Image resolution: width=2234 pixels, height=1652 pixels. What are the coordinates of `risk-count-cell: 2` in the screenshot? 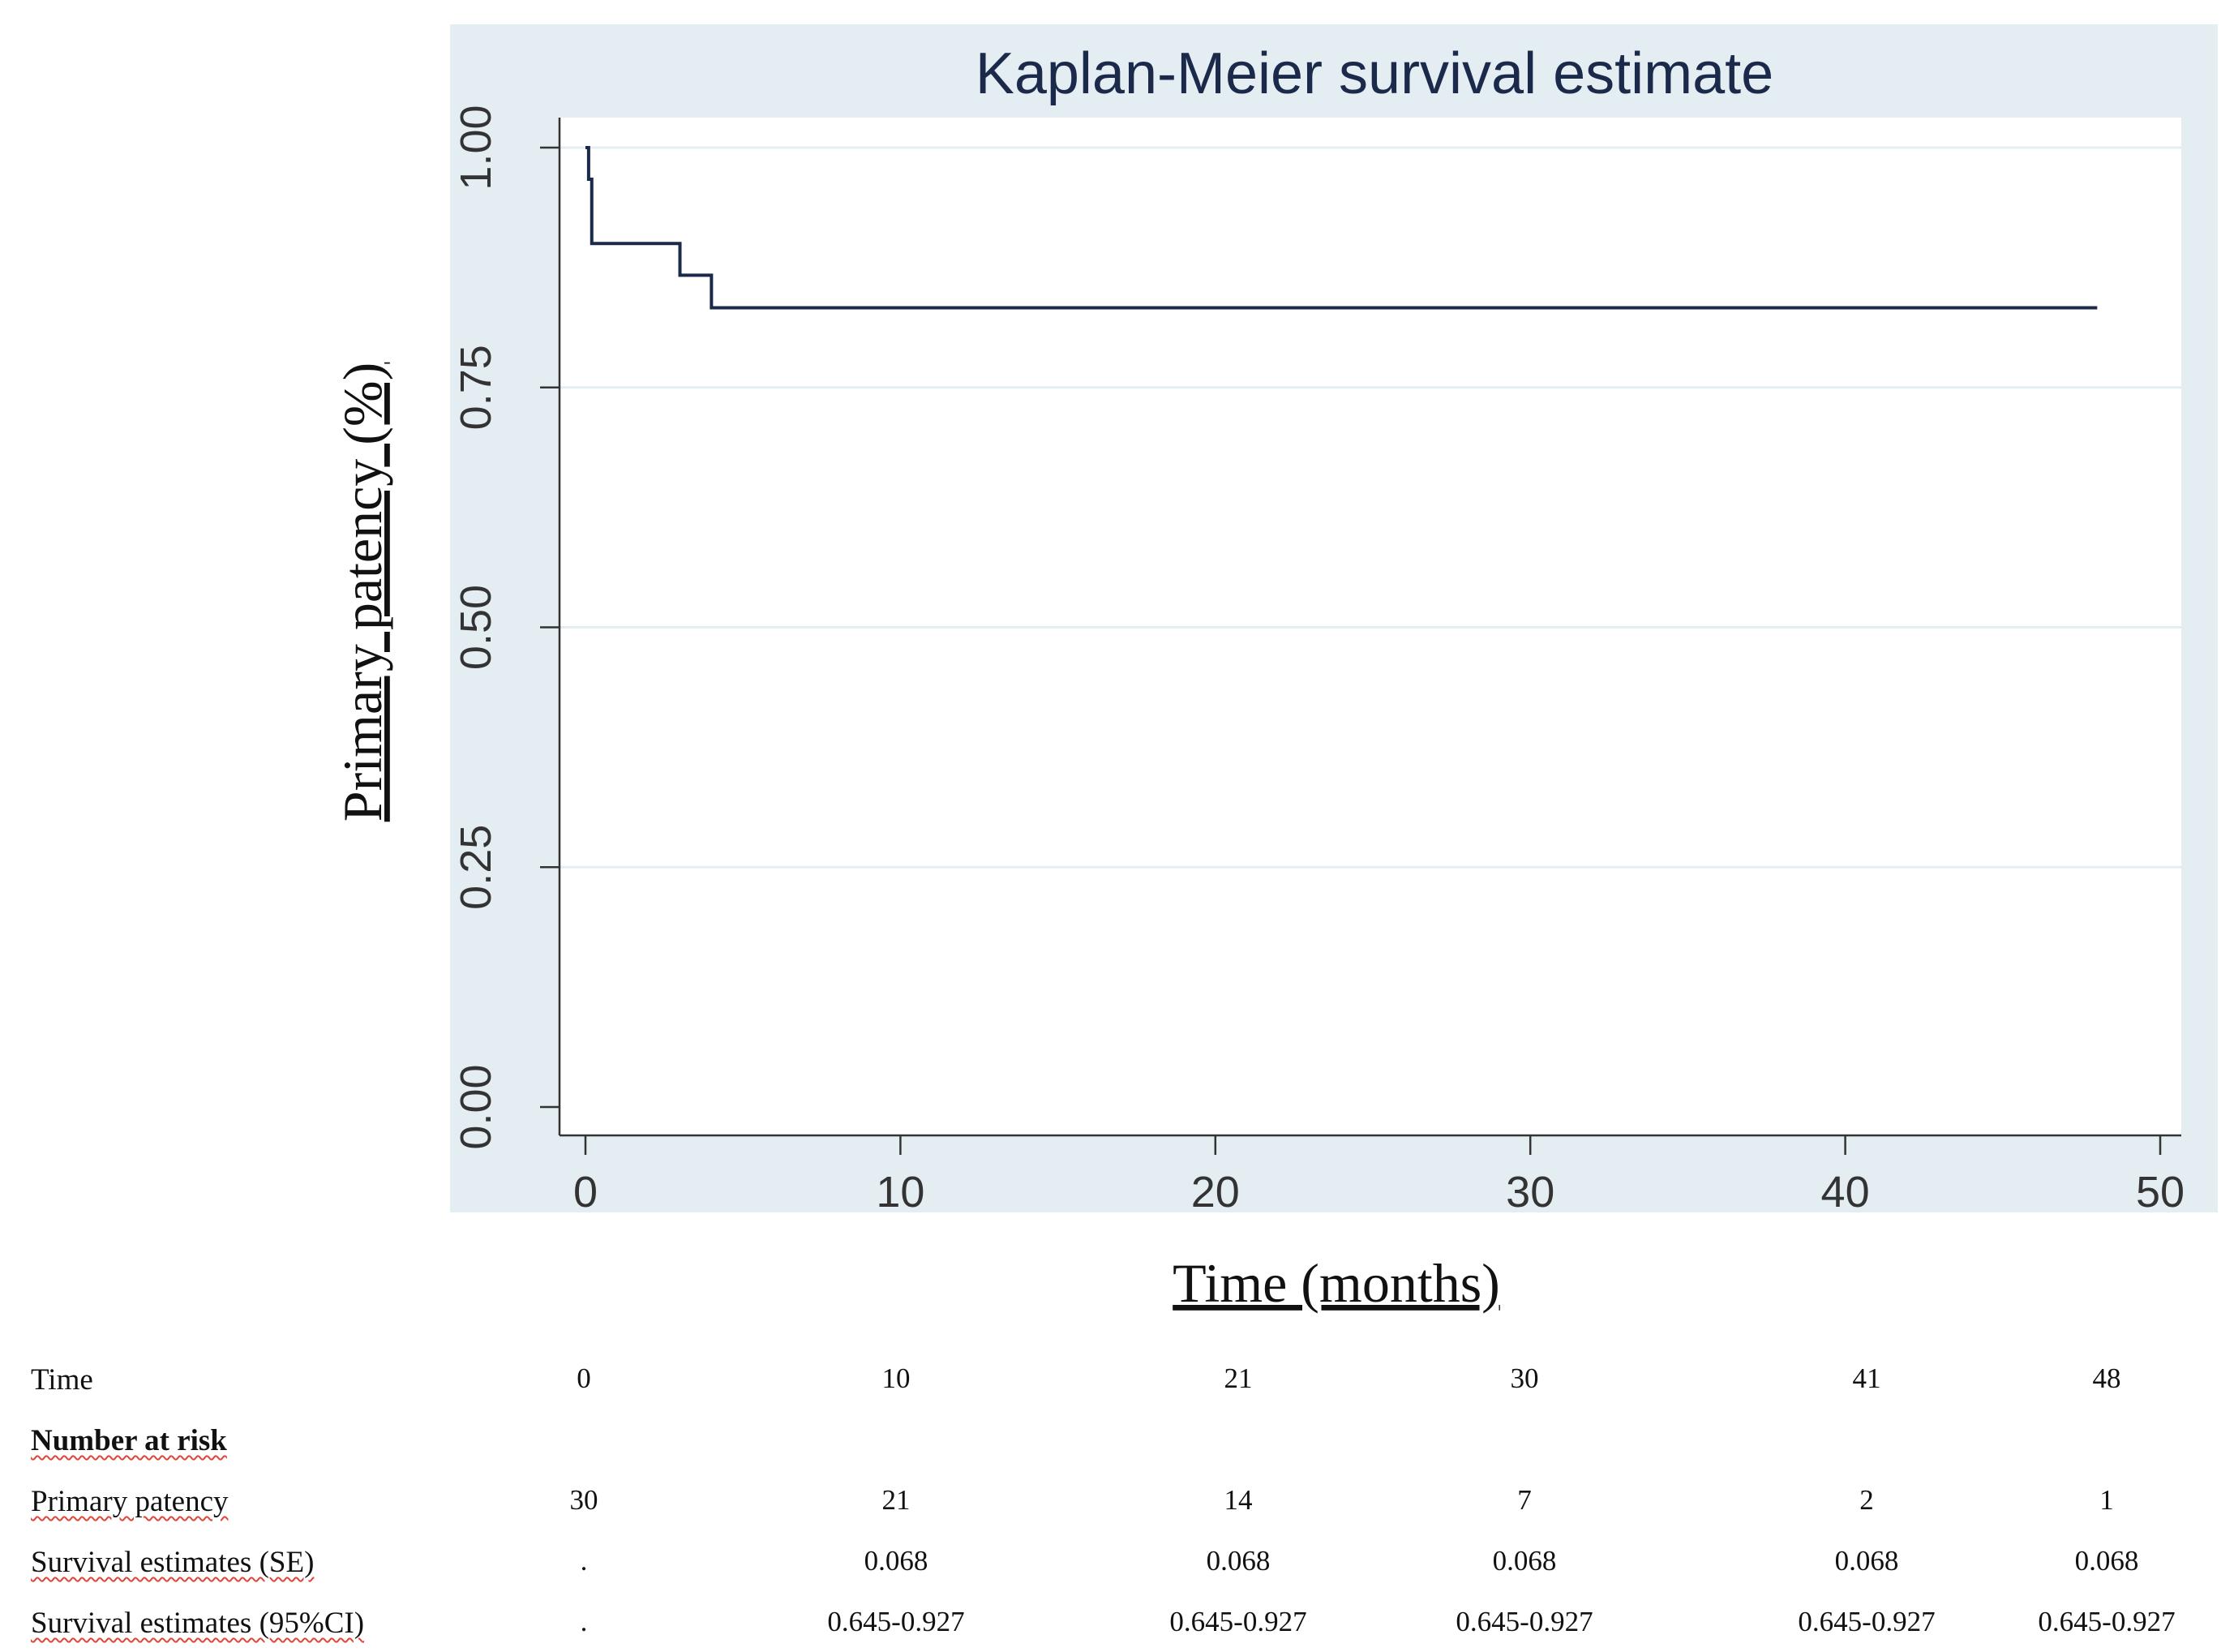 It's located at (1866, 1500).